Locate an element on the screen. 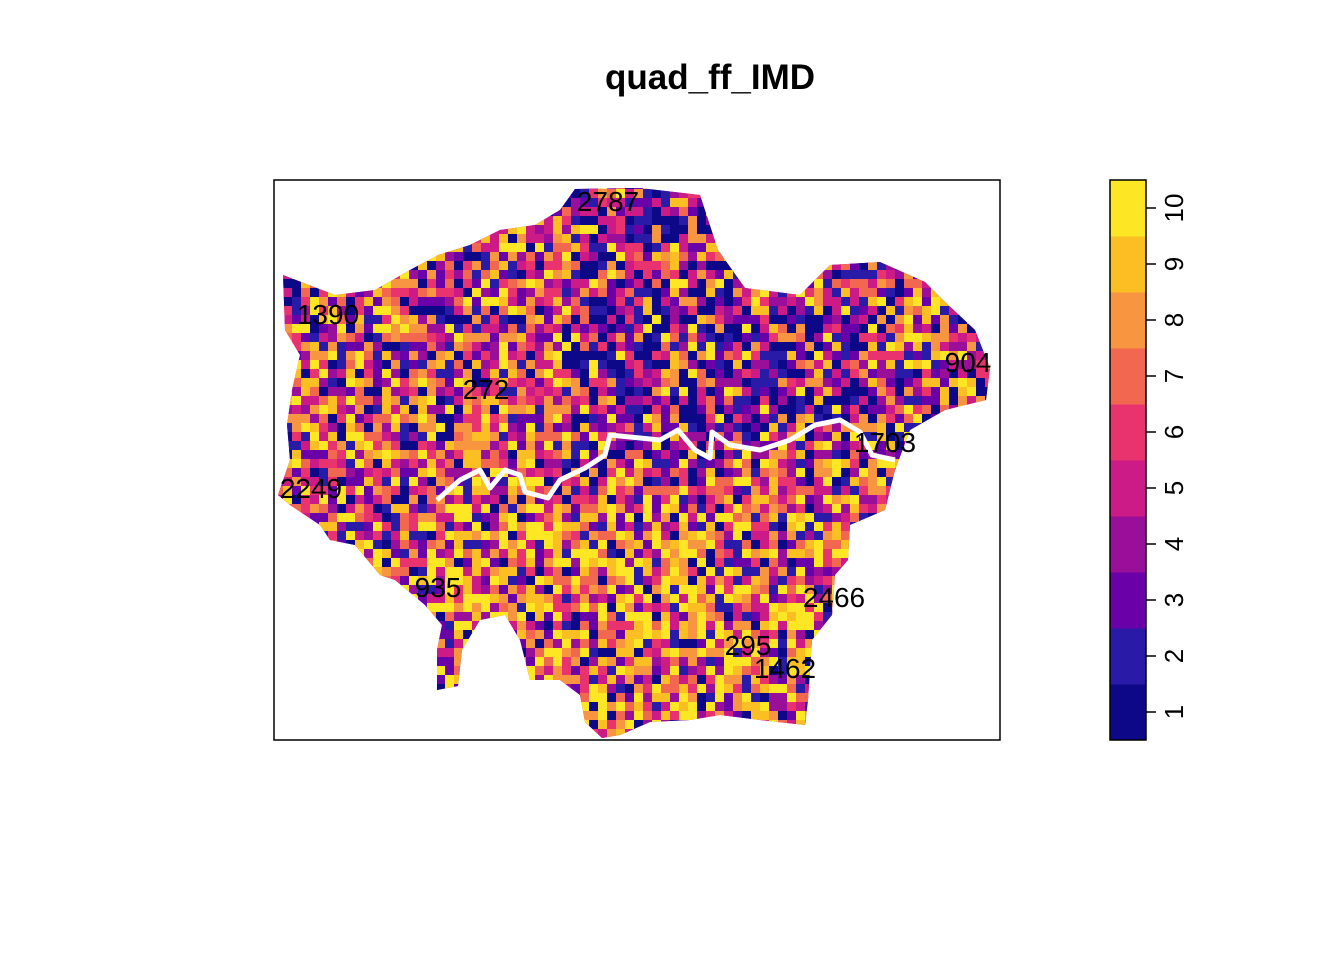 The width and height of the screenshot is (1344, 960). point-label: 272 is located at coordinates (486, 389).